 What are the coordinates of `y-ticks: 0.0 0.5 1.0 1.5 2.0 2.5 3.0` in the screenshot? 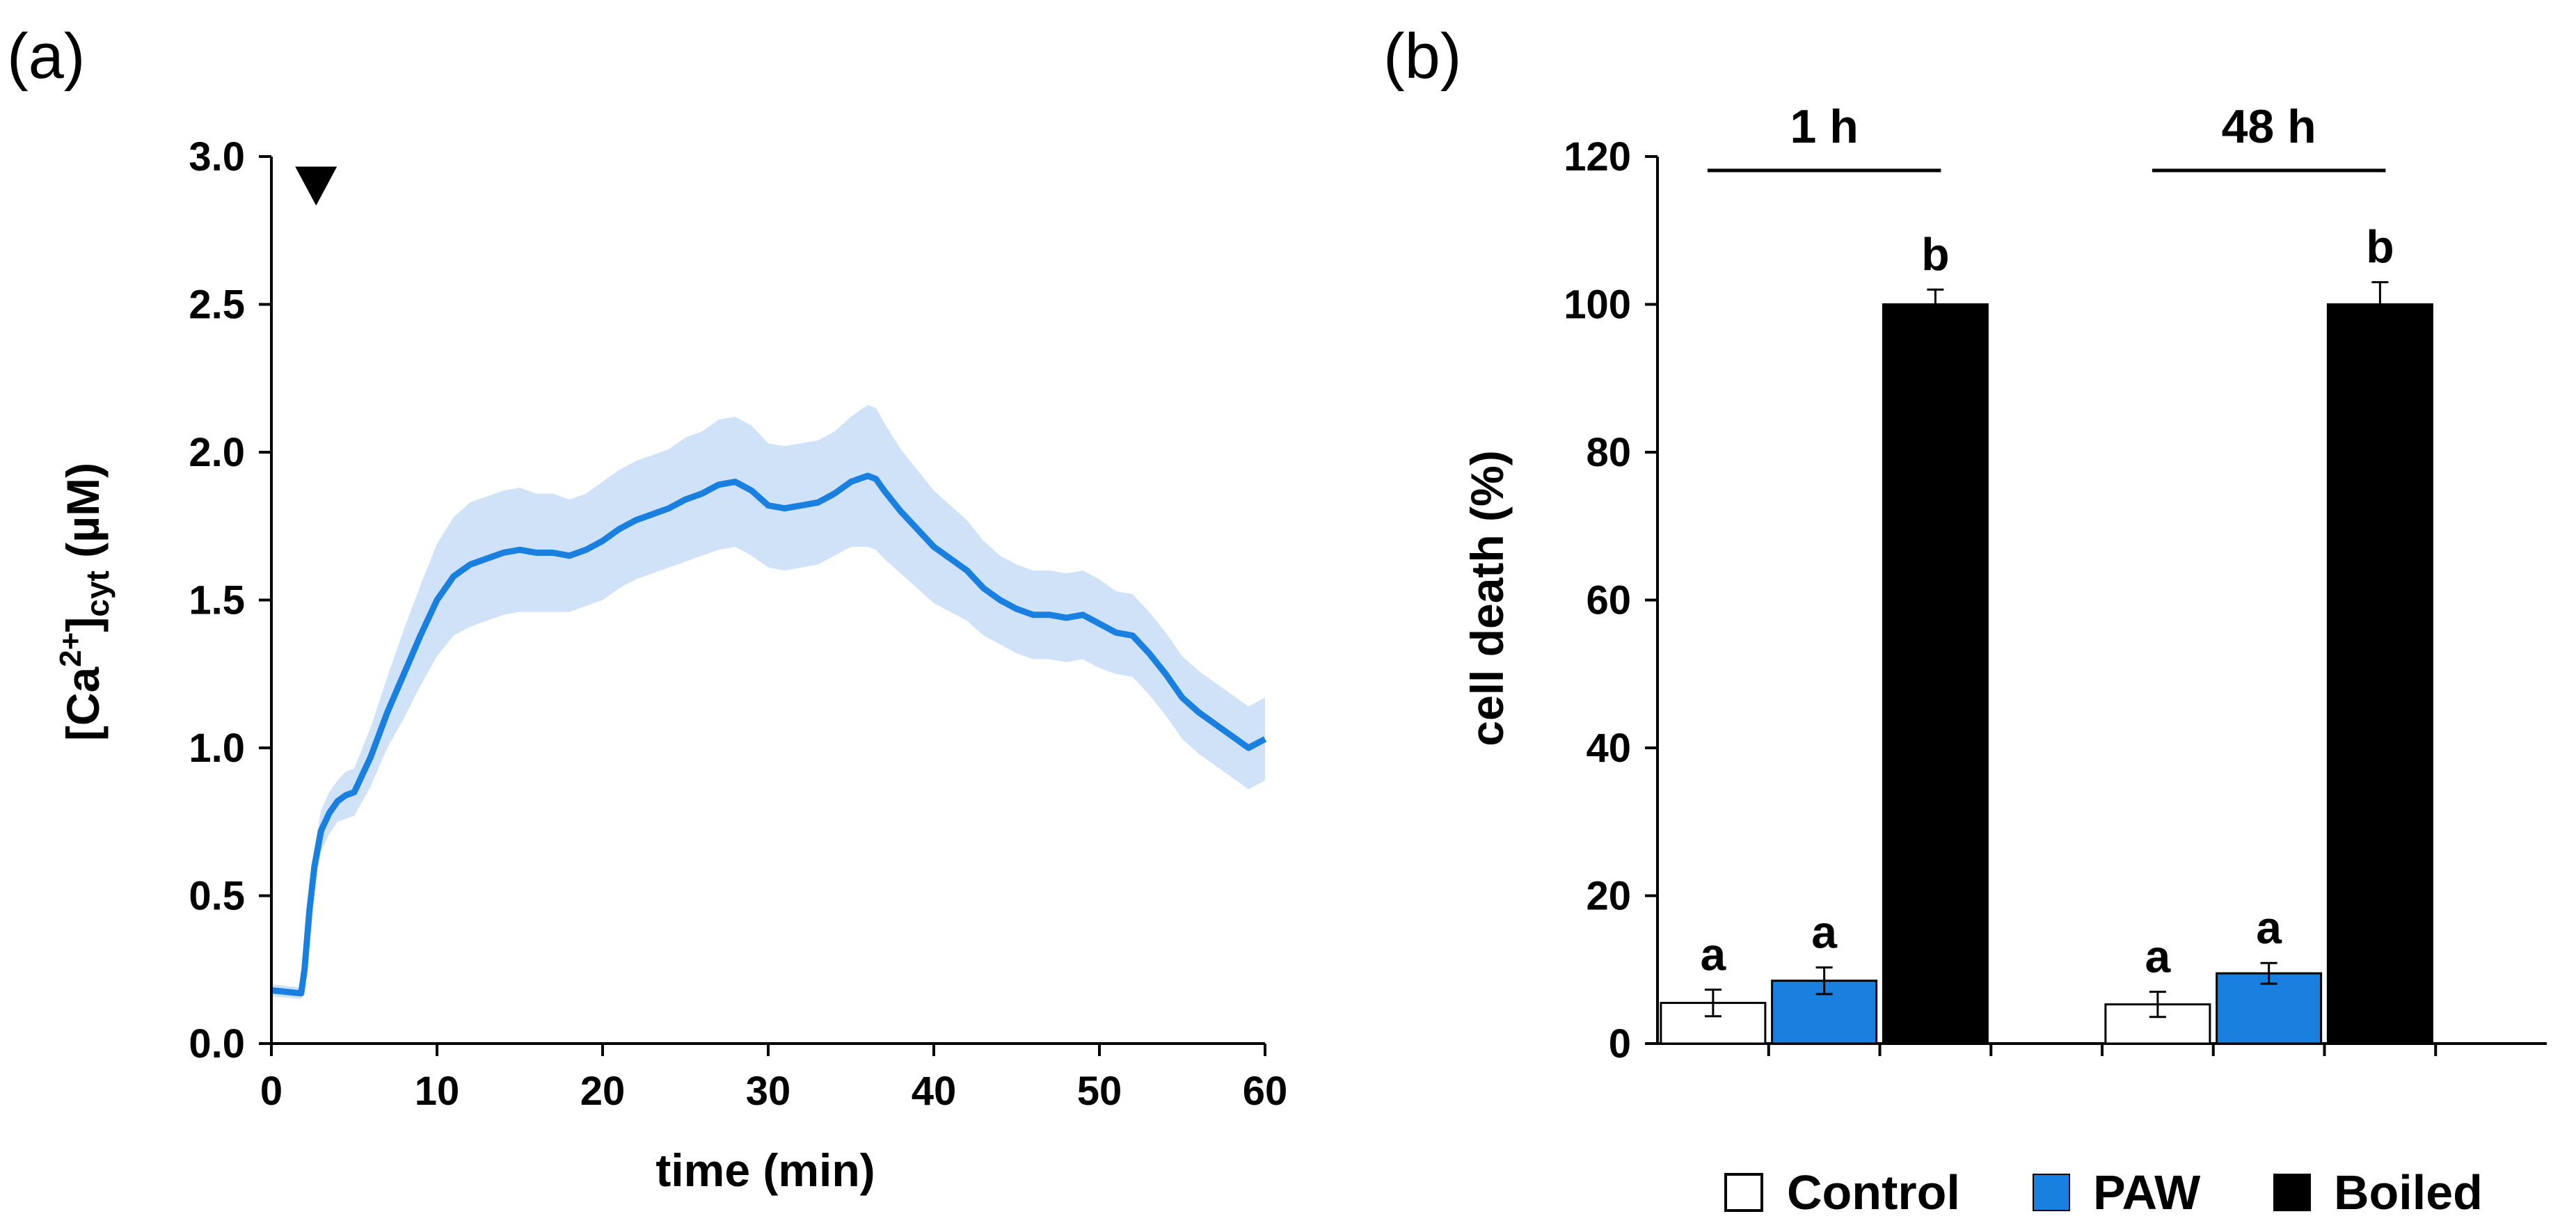 It's located at (230, 600).